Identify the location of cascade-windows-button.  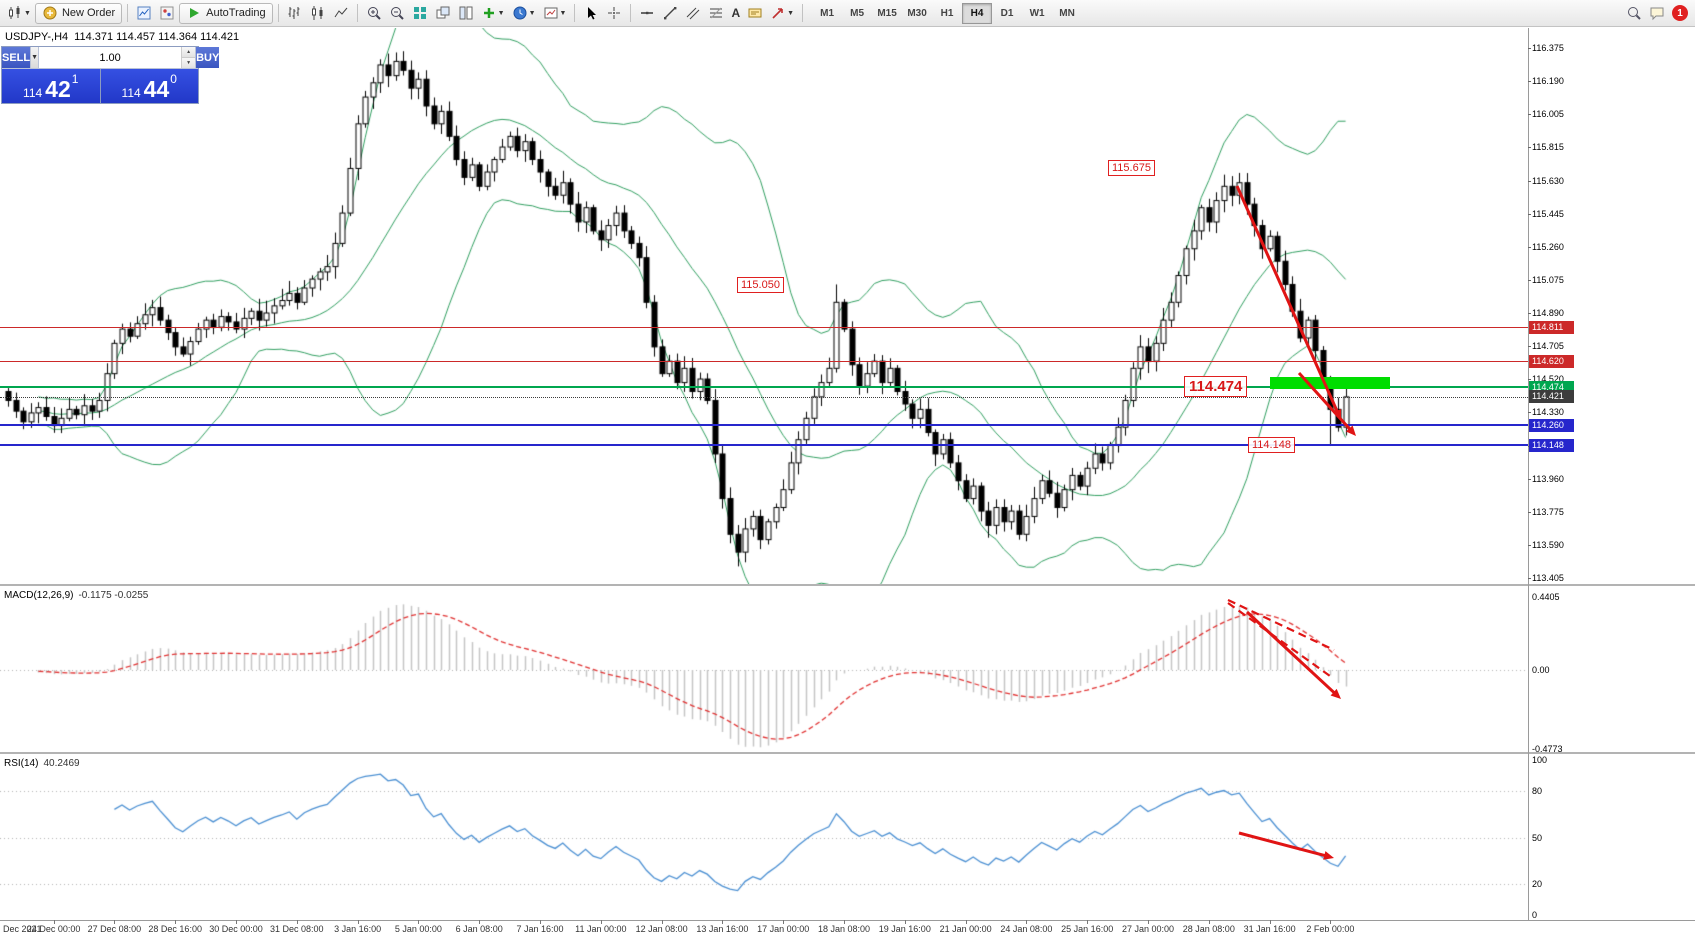
(443, 13).